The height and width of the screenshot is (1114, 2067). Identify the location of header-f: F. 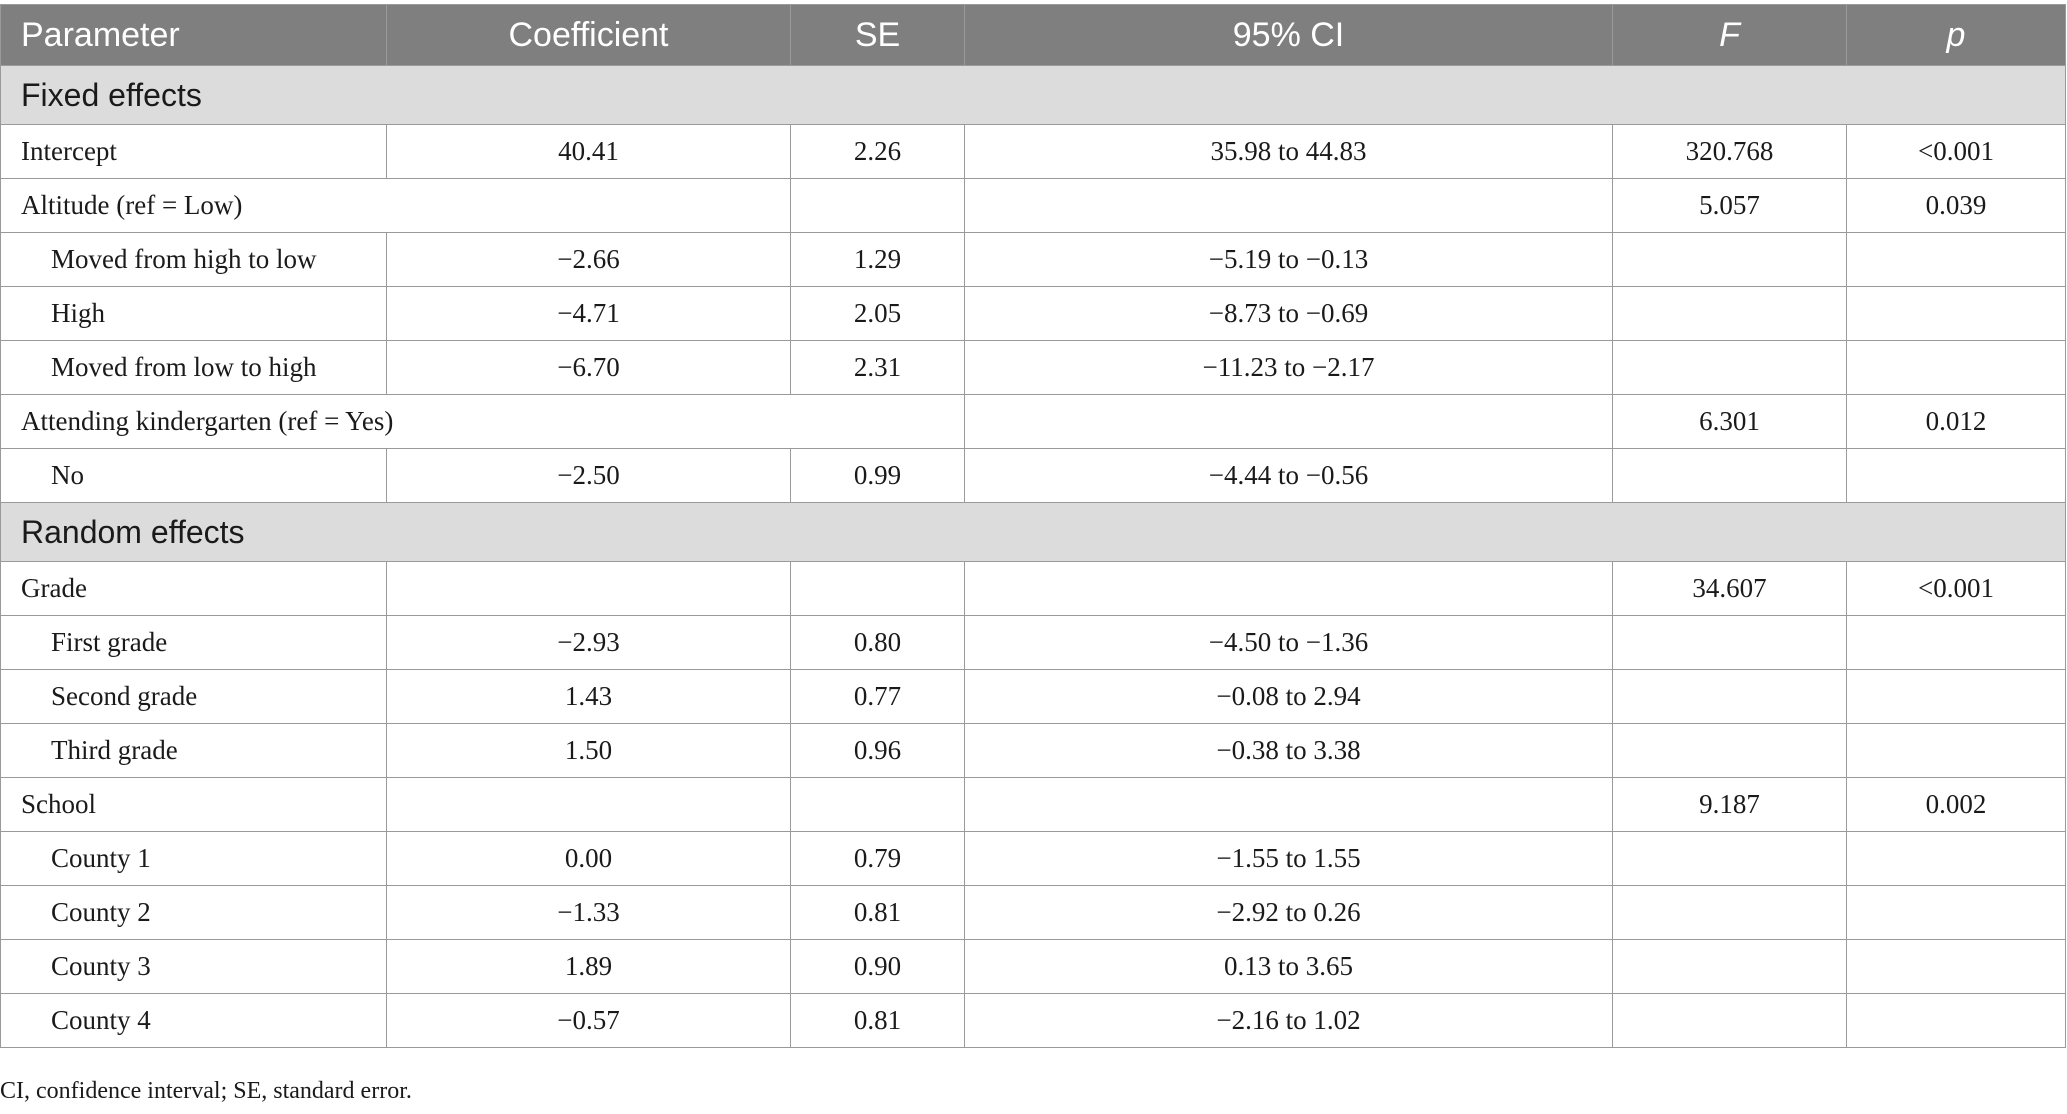
(1729, 35).